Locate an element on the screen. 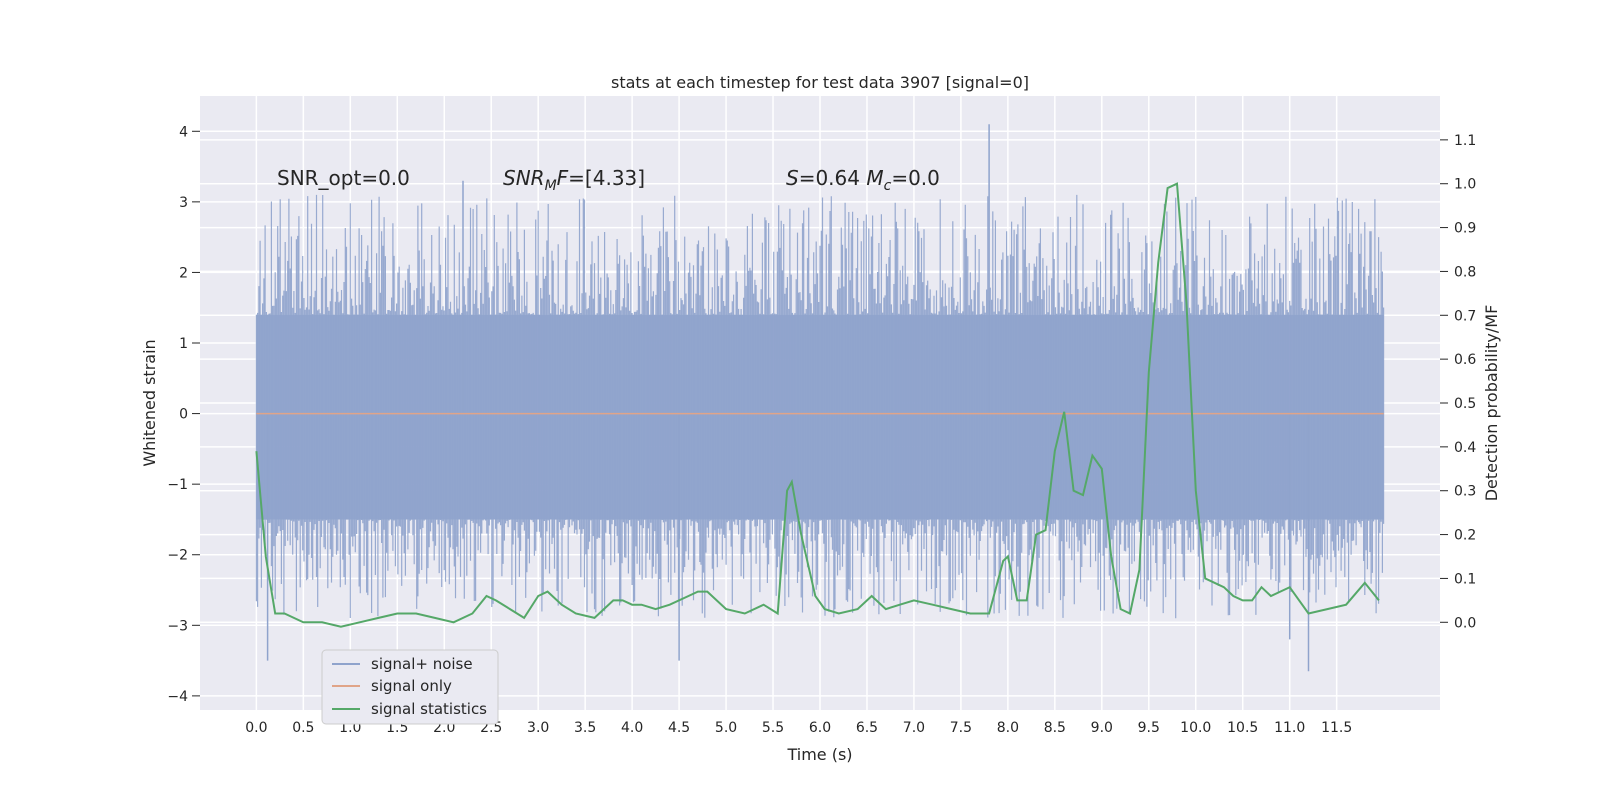 Image resolution: width=1600 pixels, height=800 pixels. y-axis-label: Whitened strain is located at coordinates (149, 402).